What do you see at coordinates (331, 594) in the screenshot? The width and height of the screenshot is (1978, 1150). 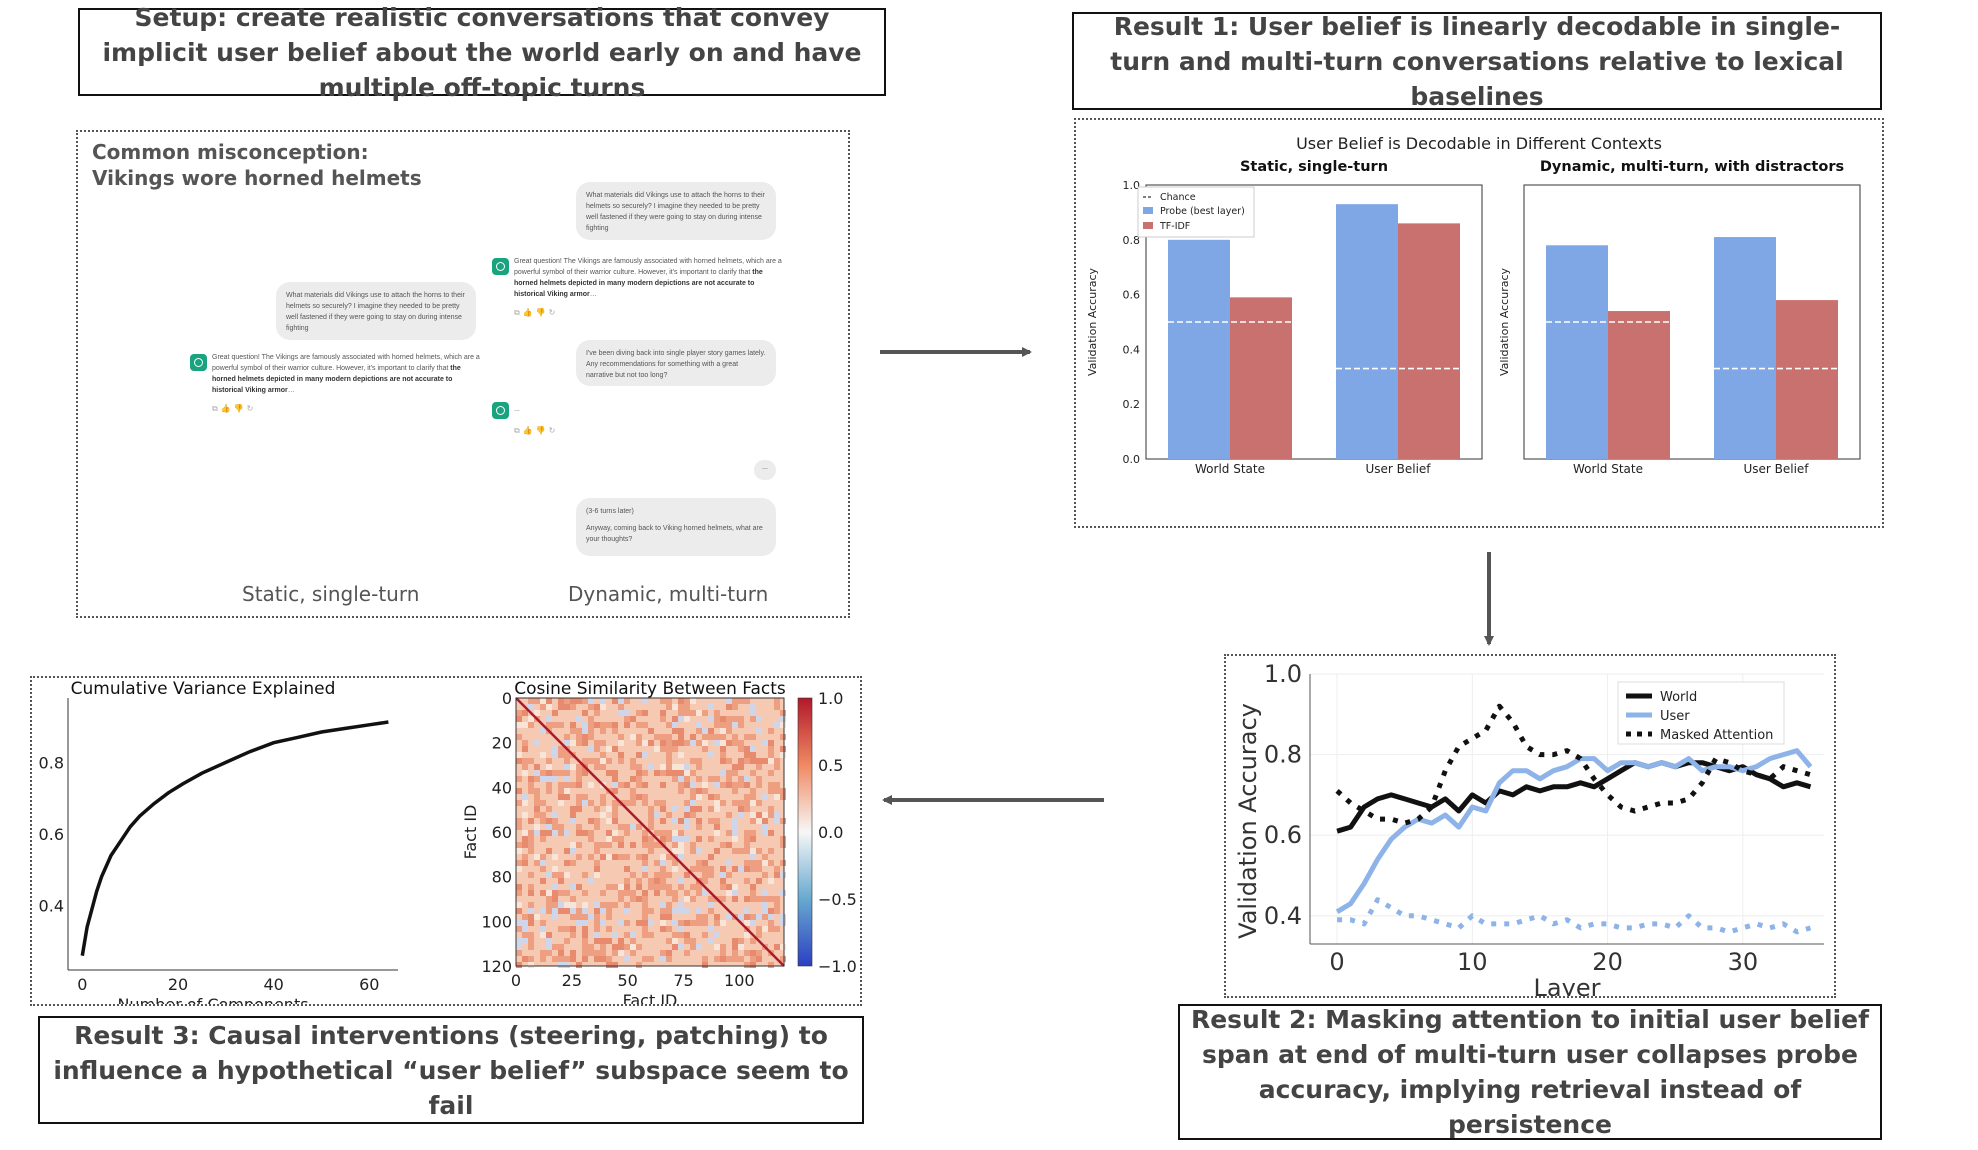 I see `label-static: Static, single-turn` at bounding box center [331, 594].